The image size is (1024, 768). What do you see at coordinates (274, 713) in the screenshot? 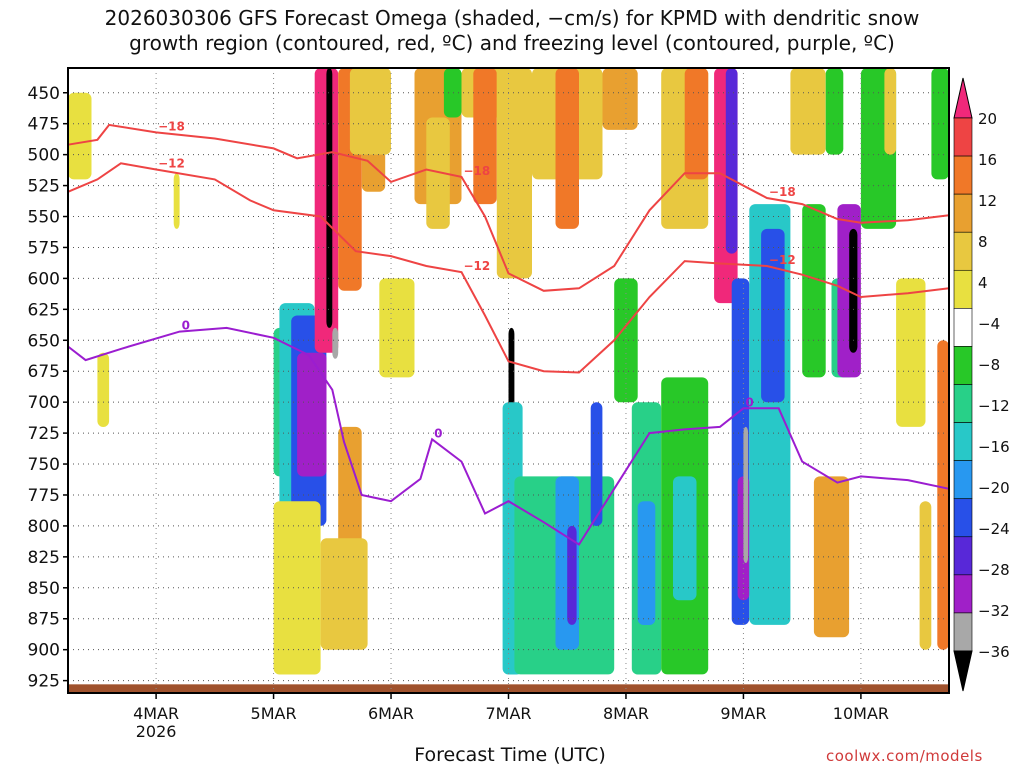
I see `x-tick-label: 5MAR` at bounding box center [274, 713].